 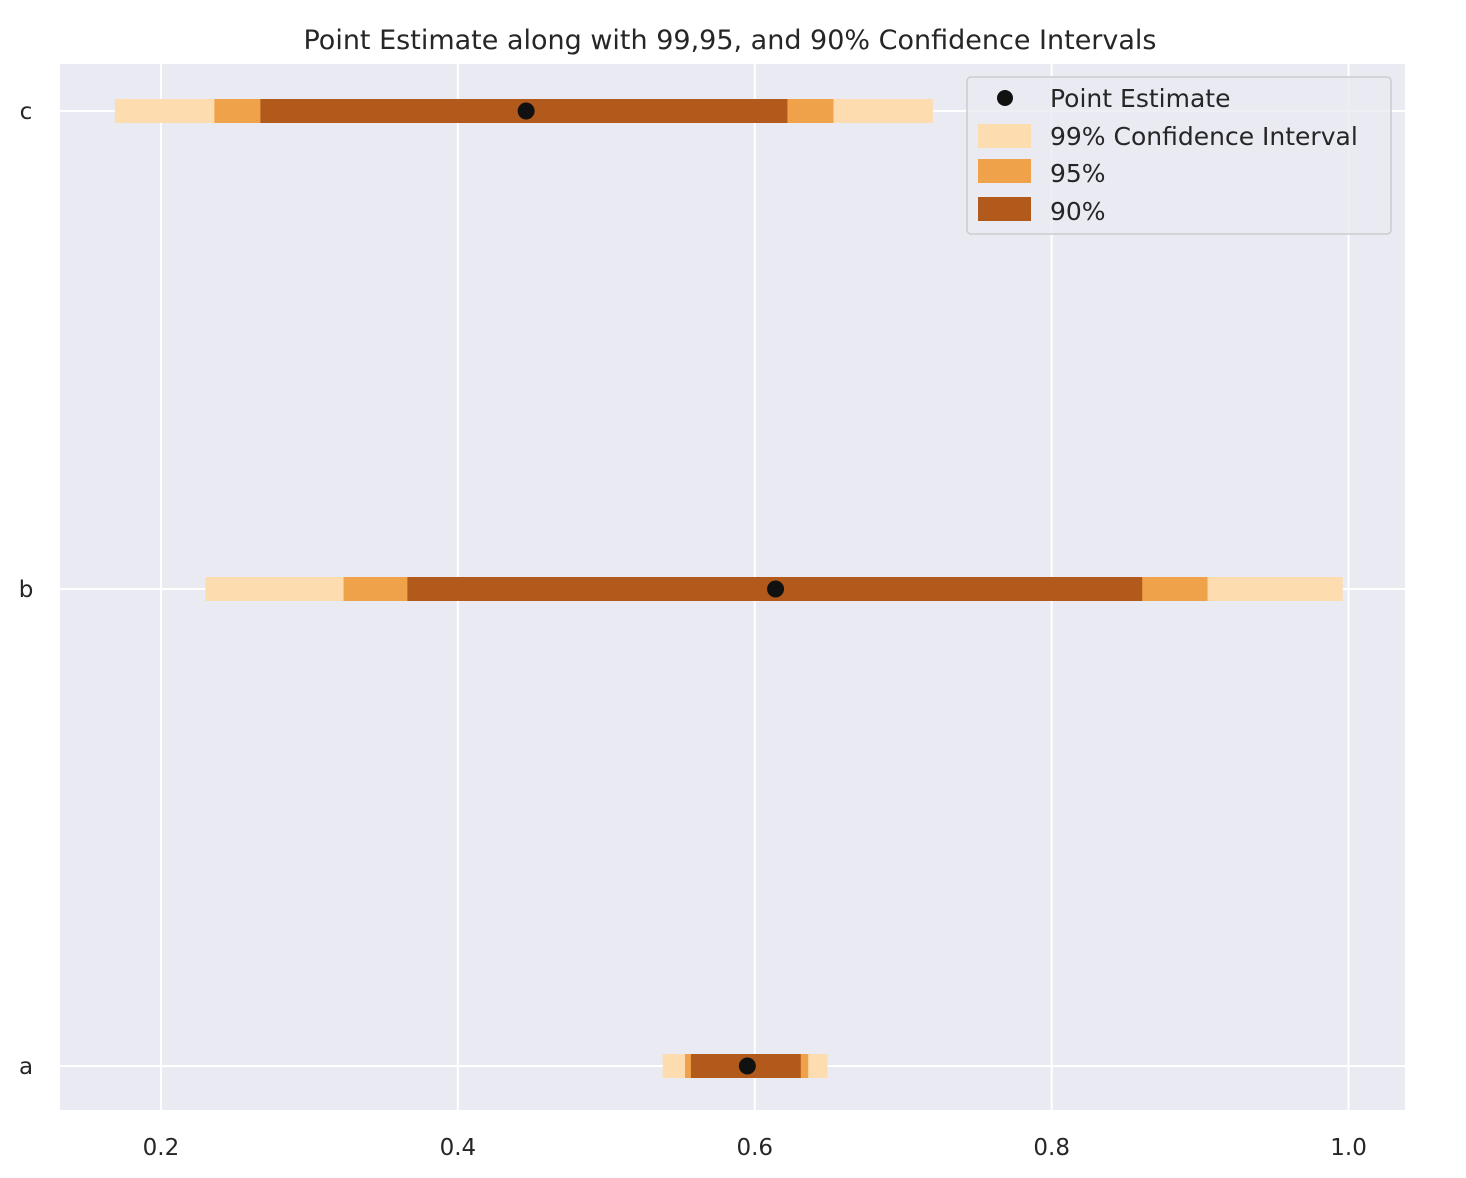 What do you see at coordinates (526, 111) in the screenshot?
I see `point-estimate-c` at bounding box center [526, 111].